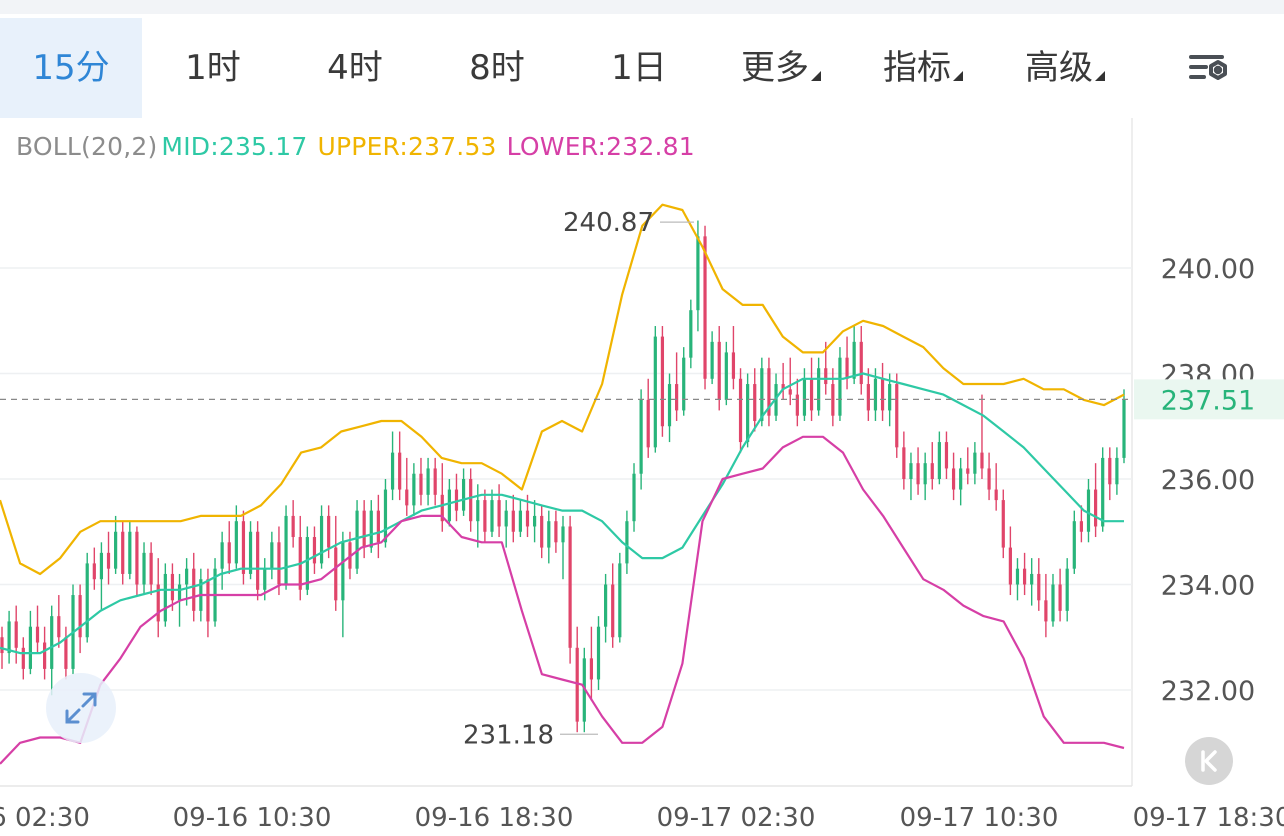 The width and height of the screenshot is (1284, 836). What do you see at coordinates (213, 68) in the screenshot?
I see `tab-1h: 1时` at bounding box center [213, 68].